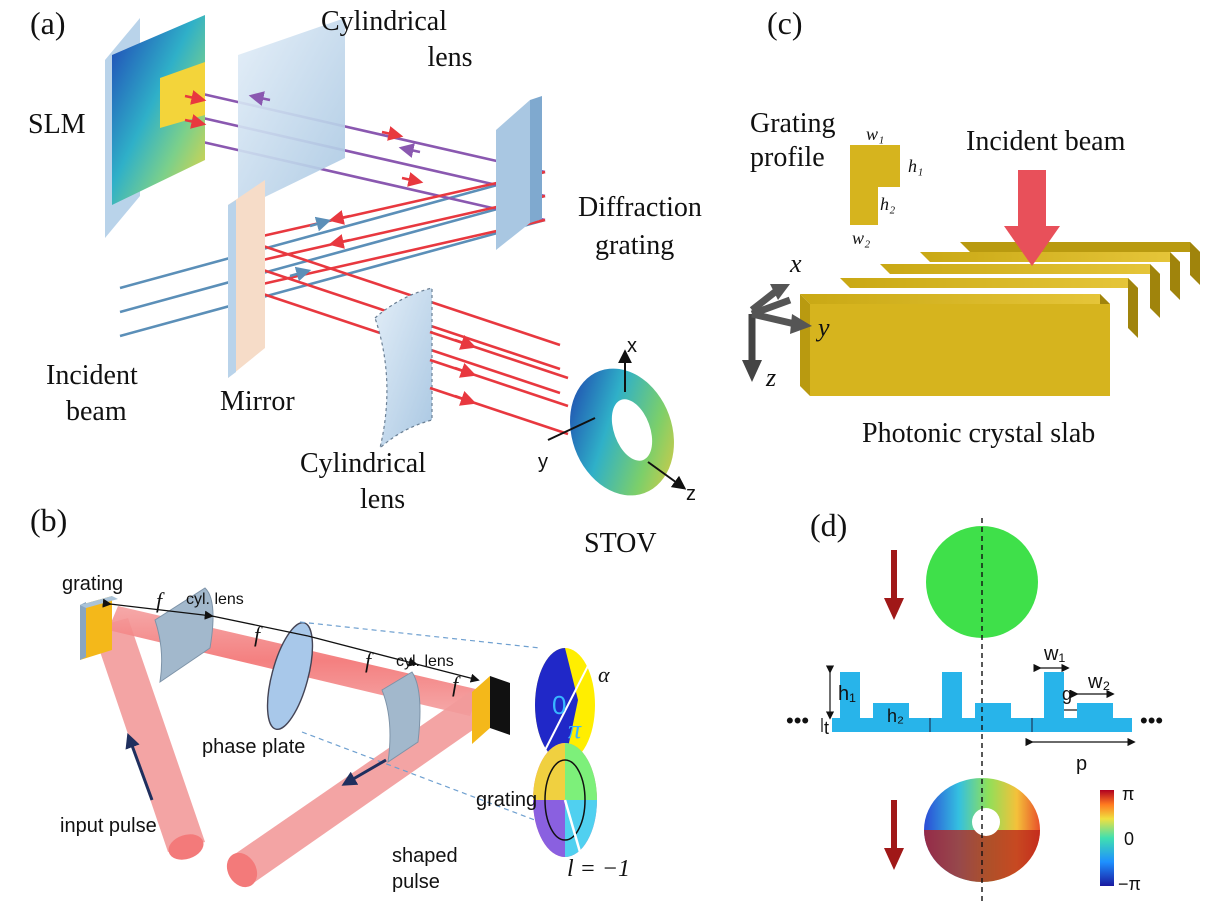  I want to click on f-label-1: f, so click(160, 600).